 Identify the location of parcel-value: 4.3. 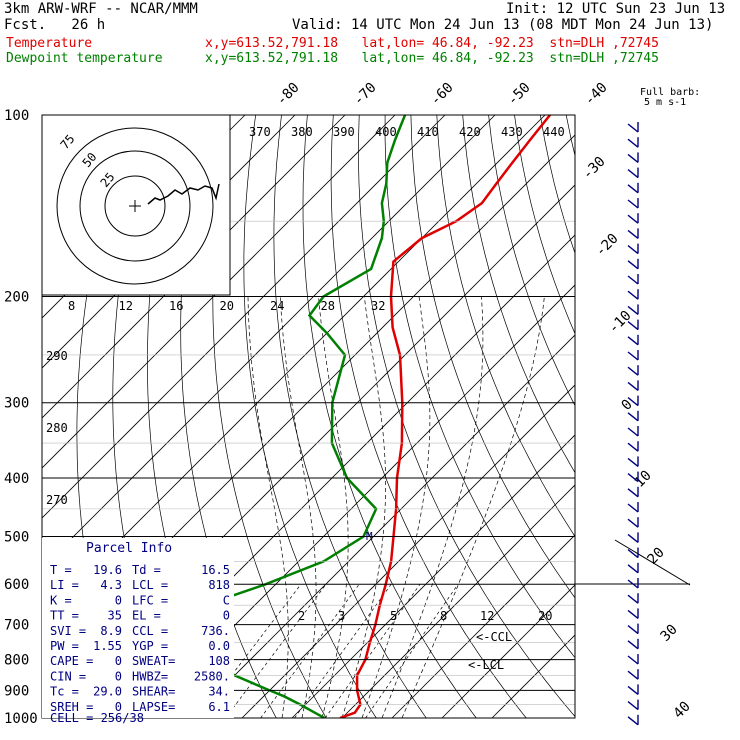
(111, 585).